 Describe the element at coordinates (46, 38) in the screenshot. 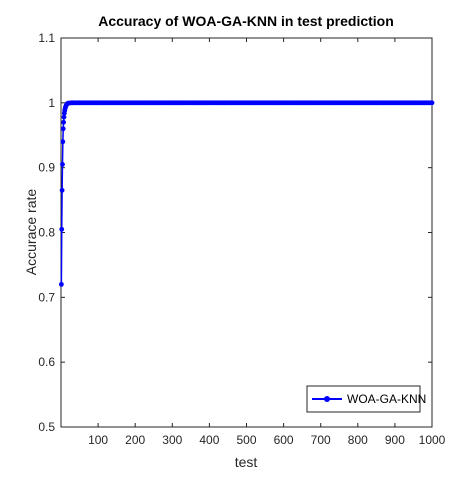

I see `y-tick-label: 1.1` at that location.